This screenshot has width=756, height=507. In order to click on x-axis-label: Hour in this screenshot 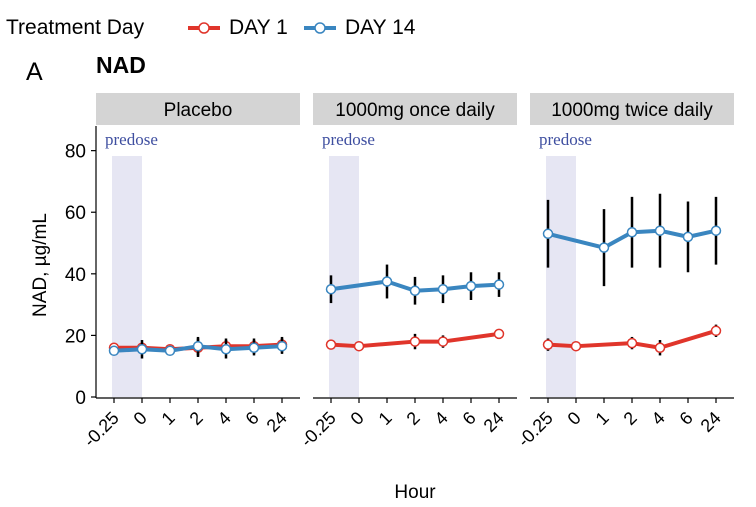, I will do `click(415, 492)`.